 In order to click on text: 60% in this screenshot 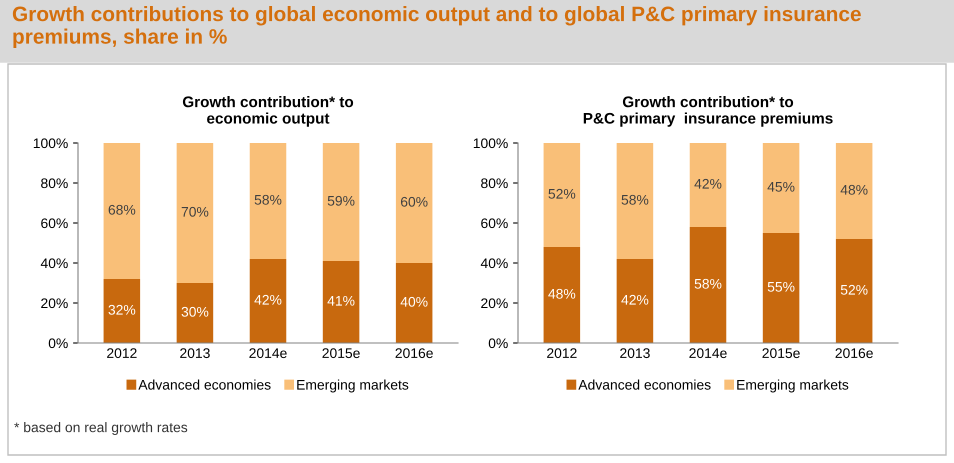, I will do `click(414, 201)`.